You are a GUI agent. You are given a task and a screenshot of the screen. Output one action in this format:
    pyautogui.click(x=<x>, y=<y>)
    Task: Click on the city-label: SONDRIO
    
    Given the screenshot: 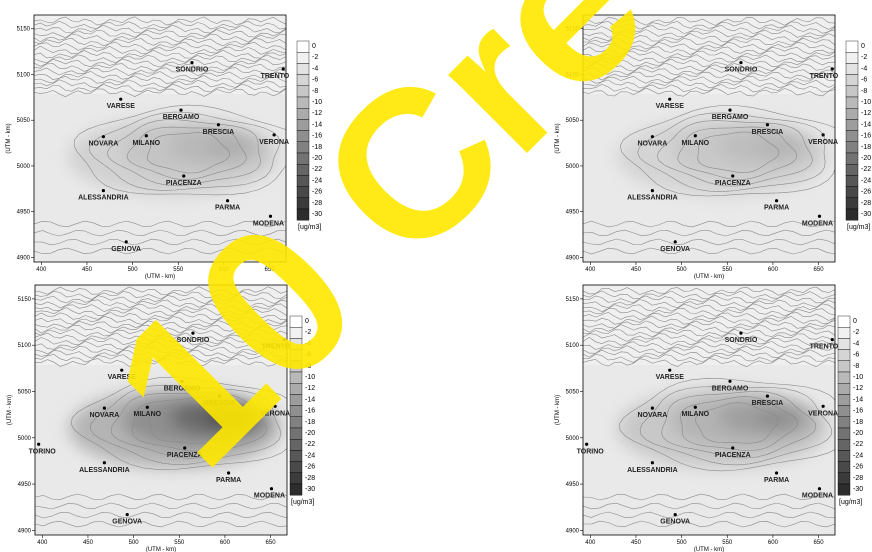 What is the action you would take?
    pyautogui.click(x=193, y=340)
    